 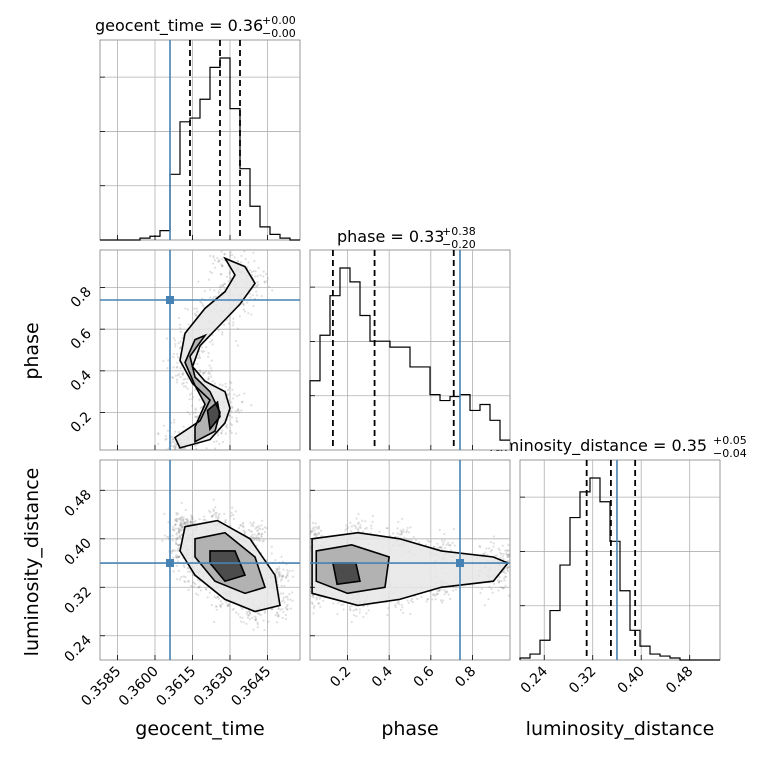 I want to click on xtick-label-geocent-time: 0.3615, so click(x=176, y=687).